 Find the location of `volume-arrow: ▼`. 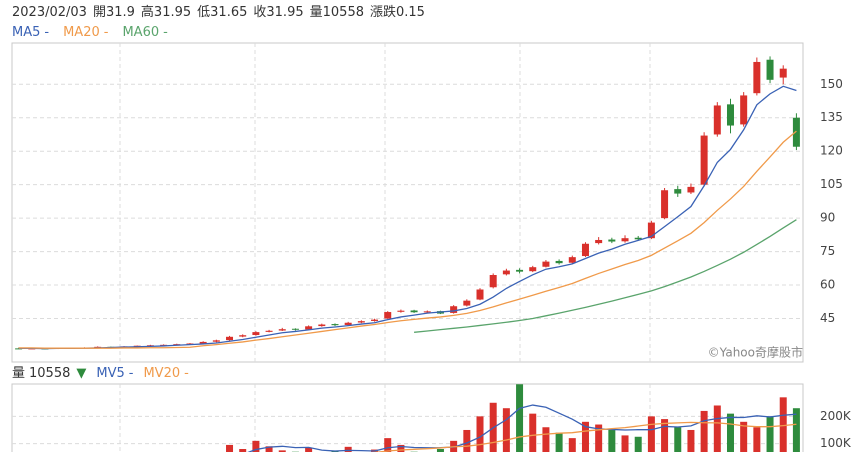

volume-arrow: ▼ is located at coordinates (81, 373).